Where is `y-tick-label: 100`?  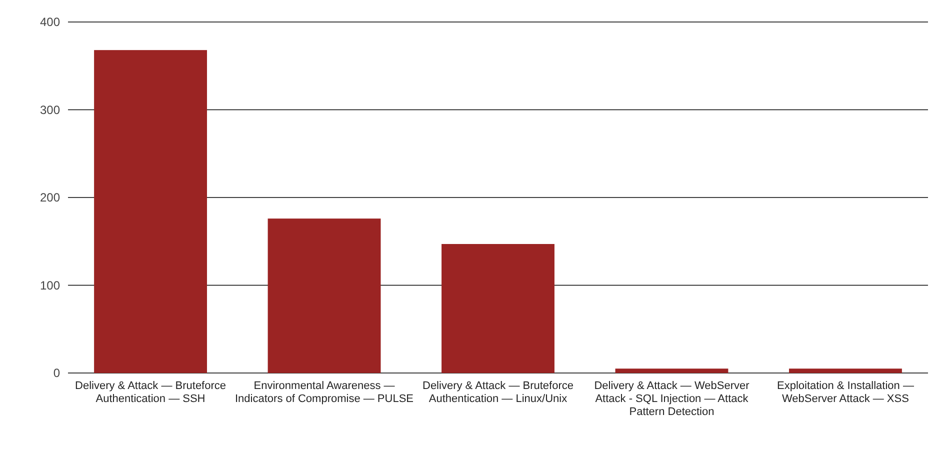
y-tick-label: 100 is located at coordinates (50, 285).